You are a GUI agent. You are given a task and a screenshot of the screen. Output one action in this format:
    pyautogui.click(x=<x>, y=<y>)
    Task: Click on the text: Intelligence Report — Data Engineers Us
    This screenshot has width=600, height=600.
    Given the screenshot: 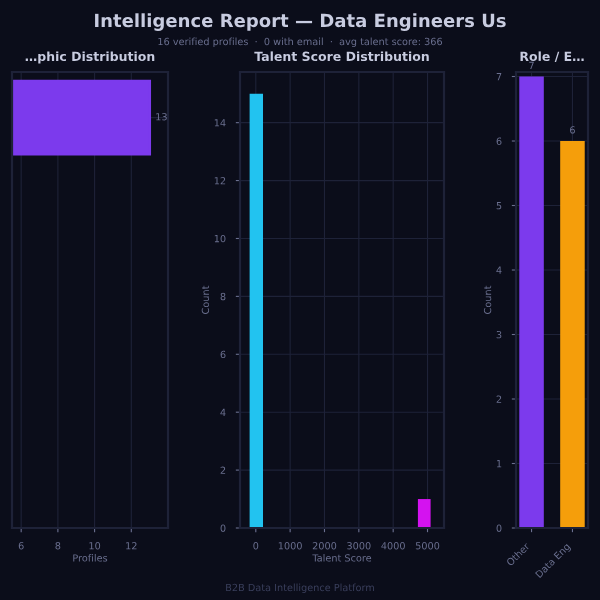 What is the action you would take?
    pyautogui.click(x=300, y=22)
    